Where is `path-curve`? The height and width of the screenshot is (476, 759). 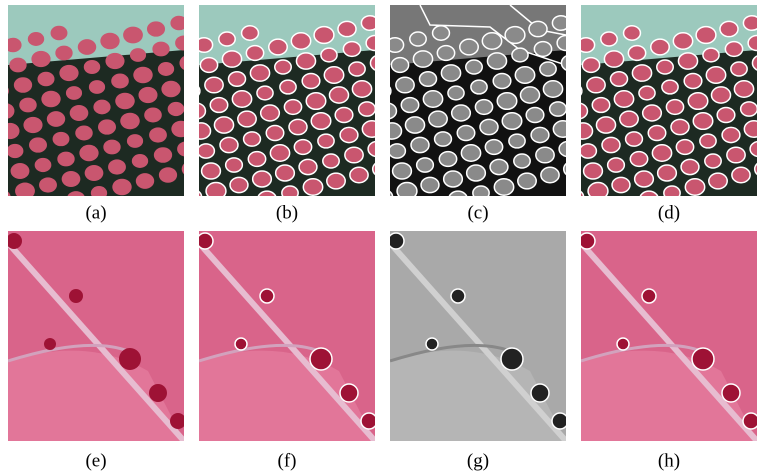
path-curve is located at coordinates (641, 353).